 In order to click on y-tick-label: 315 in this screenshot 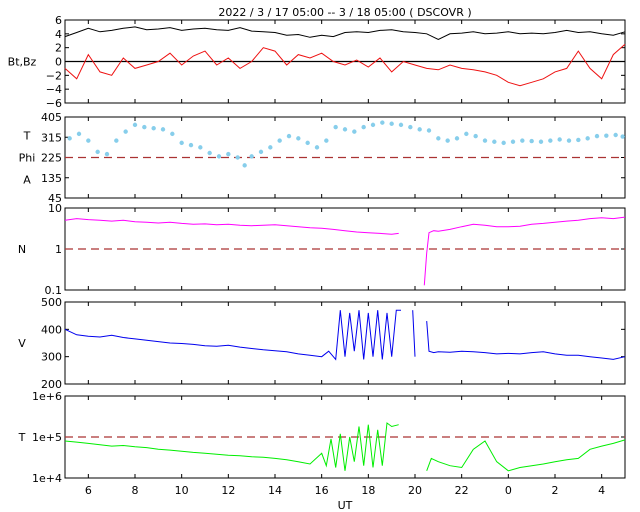, I will do `click(51, 137)`.